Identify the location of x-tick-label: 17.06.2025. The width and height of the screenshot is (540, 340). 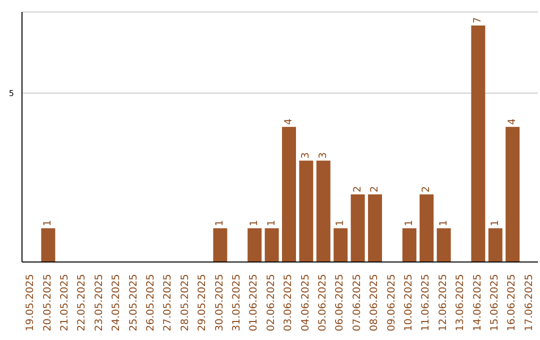
(529, 303).